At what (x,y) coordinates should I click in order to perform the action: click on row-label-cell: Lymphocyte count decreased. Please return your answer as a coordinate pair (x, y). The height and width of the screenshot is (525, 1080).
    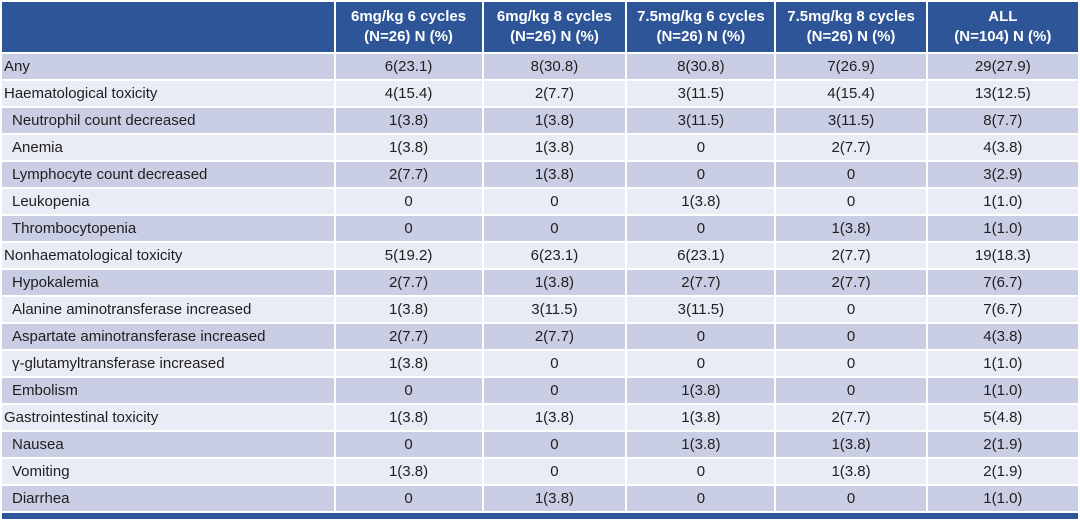
    Looking at the image, I should click on (168, 174).